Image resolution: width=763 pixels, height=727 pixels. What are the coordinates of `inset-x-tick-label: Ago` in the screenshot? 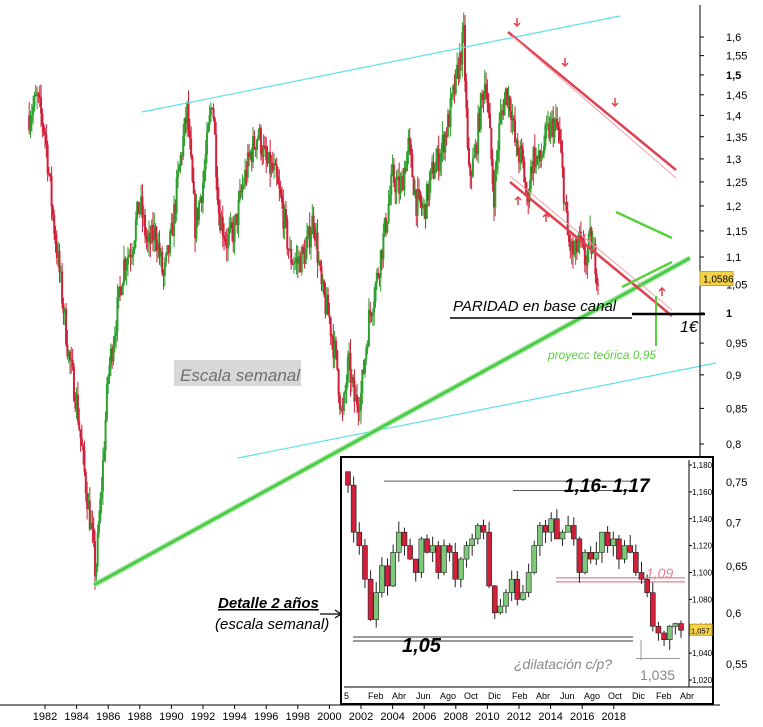 It's located at (448, 696).